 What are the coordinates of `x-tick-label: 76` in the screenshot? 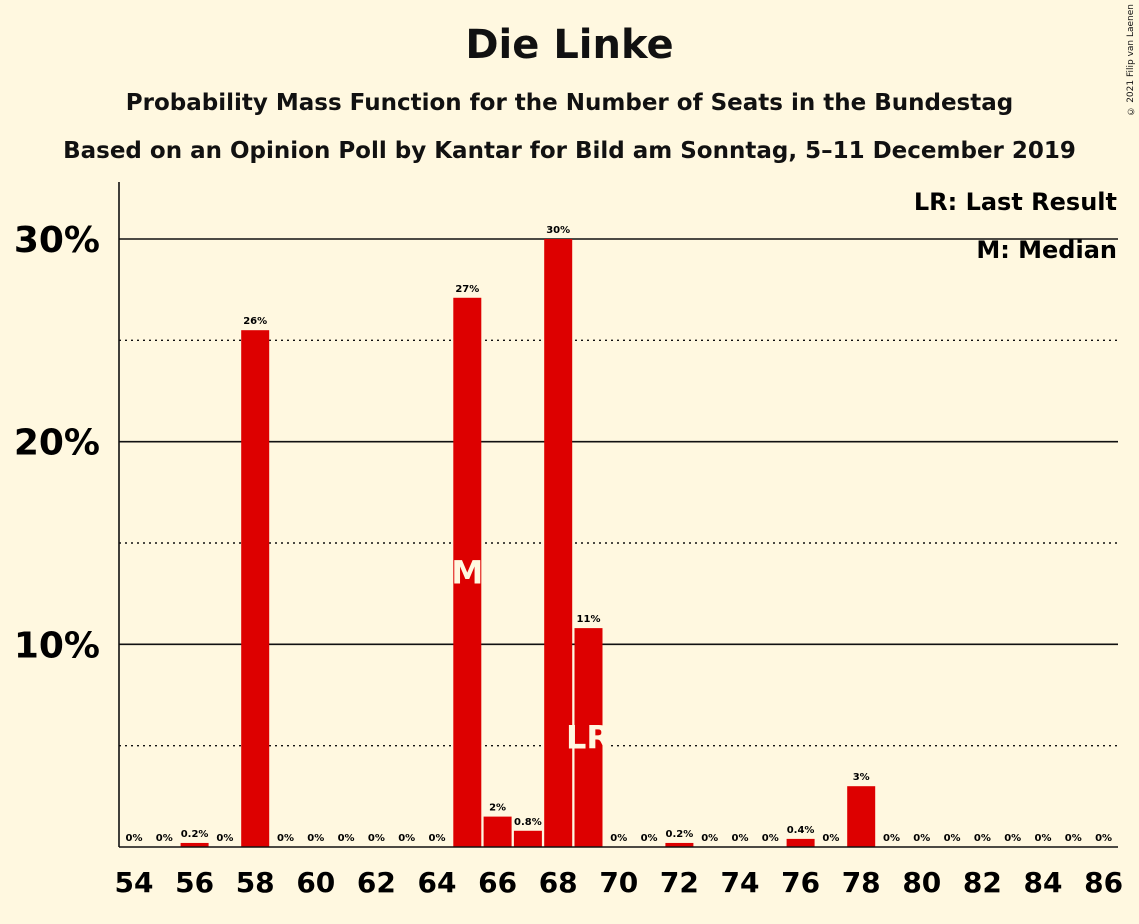 It's located at (800, 882).